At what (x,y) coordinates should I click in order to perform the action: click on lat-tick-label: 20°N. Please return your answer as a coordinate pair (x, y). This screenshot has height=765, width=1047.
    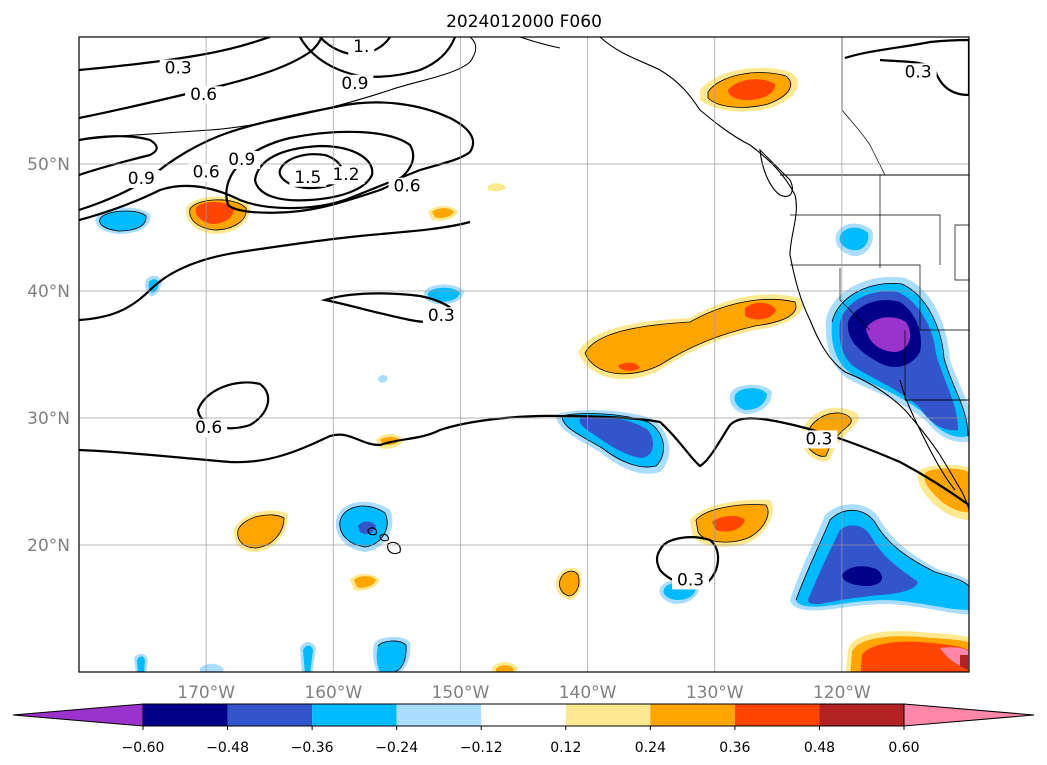
    Looking at the image, I should click on (48, 546).